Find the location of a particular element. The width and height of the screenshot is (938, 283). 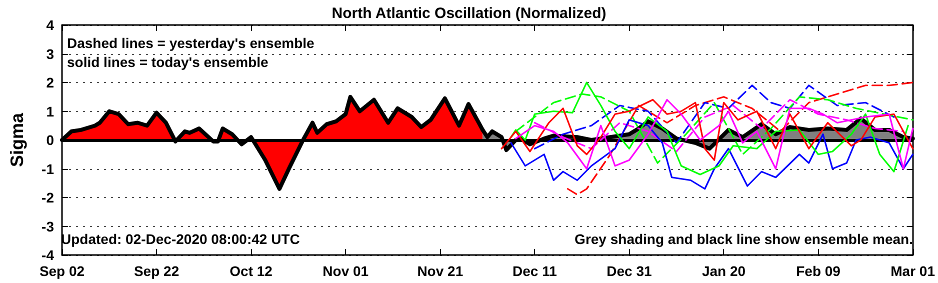

y-tick-label: -2 is located at coordinates (48, 198).